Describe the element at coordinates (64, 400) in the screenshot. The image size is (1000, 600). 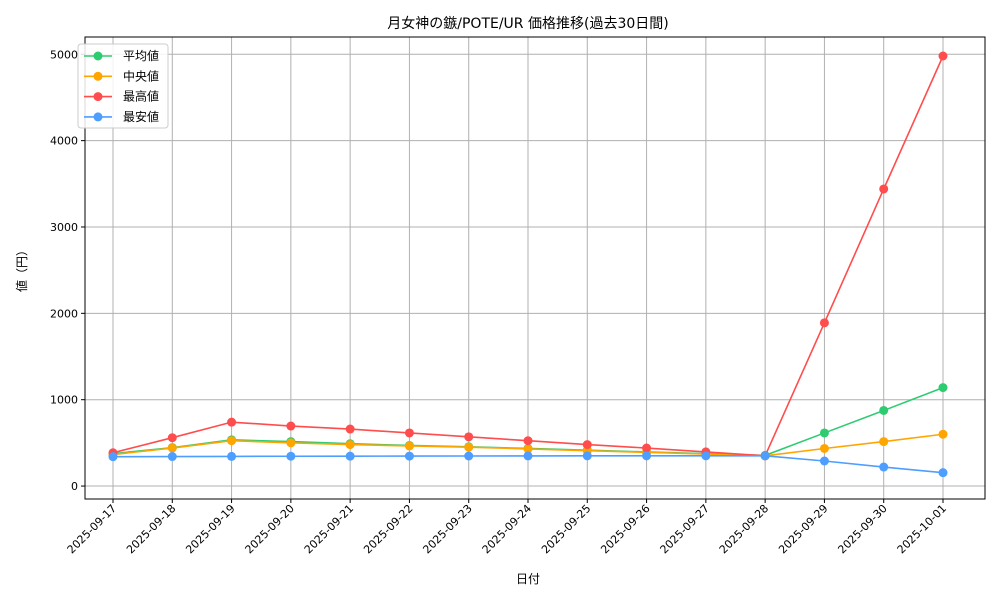
I see `y-tick-label: 1000` at that location.